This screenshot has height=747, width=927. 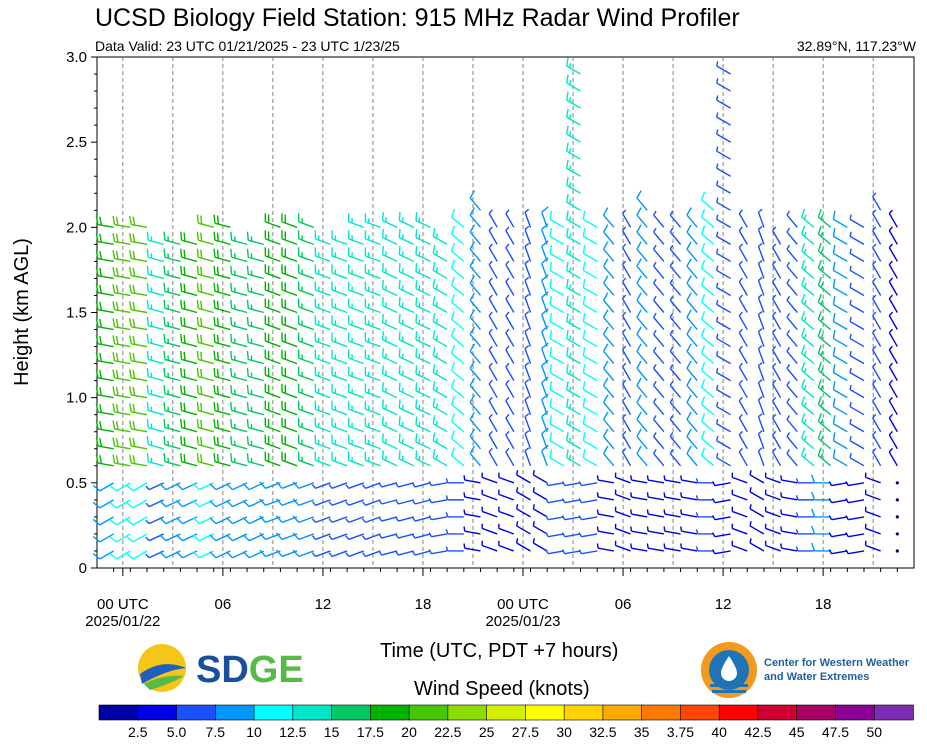 What do you see at coordinates (897, 500) in the screenshot?
I see `calm-wind-dot` at bounding box center [897, 500].